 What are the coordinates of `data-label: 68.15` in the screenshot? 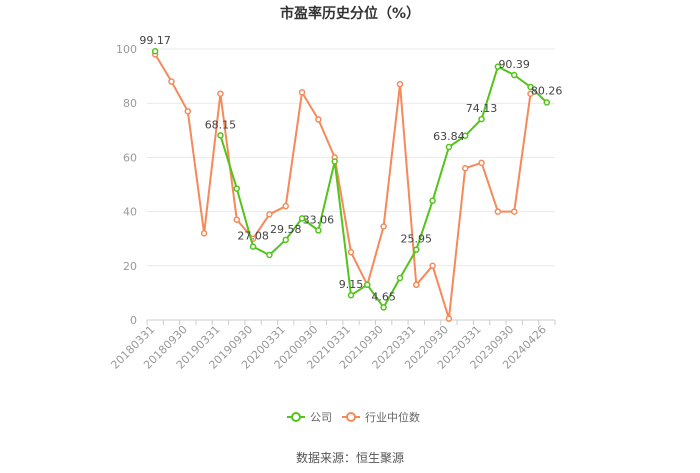 It's located at (221, 124).